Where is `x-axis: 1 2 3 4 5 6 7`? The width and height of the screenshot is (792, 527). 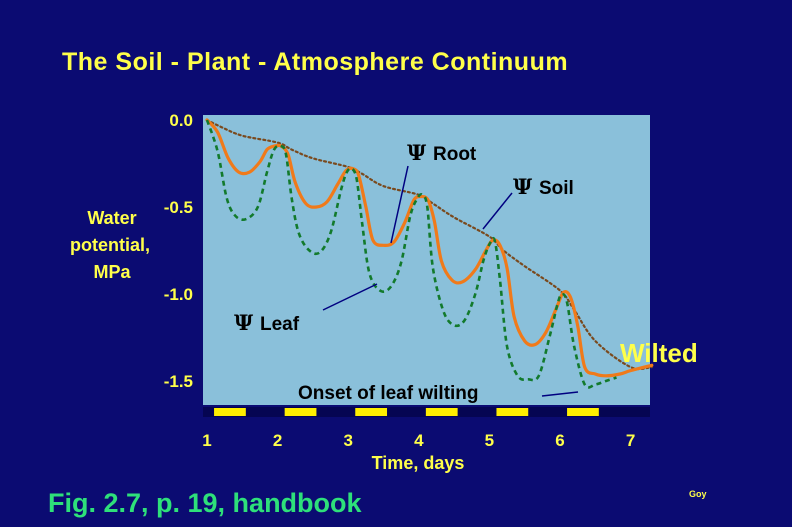 x-axis: 1 2 3 4 5 6 7 is located at coordinates (418, 440).